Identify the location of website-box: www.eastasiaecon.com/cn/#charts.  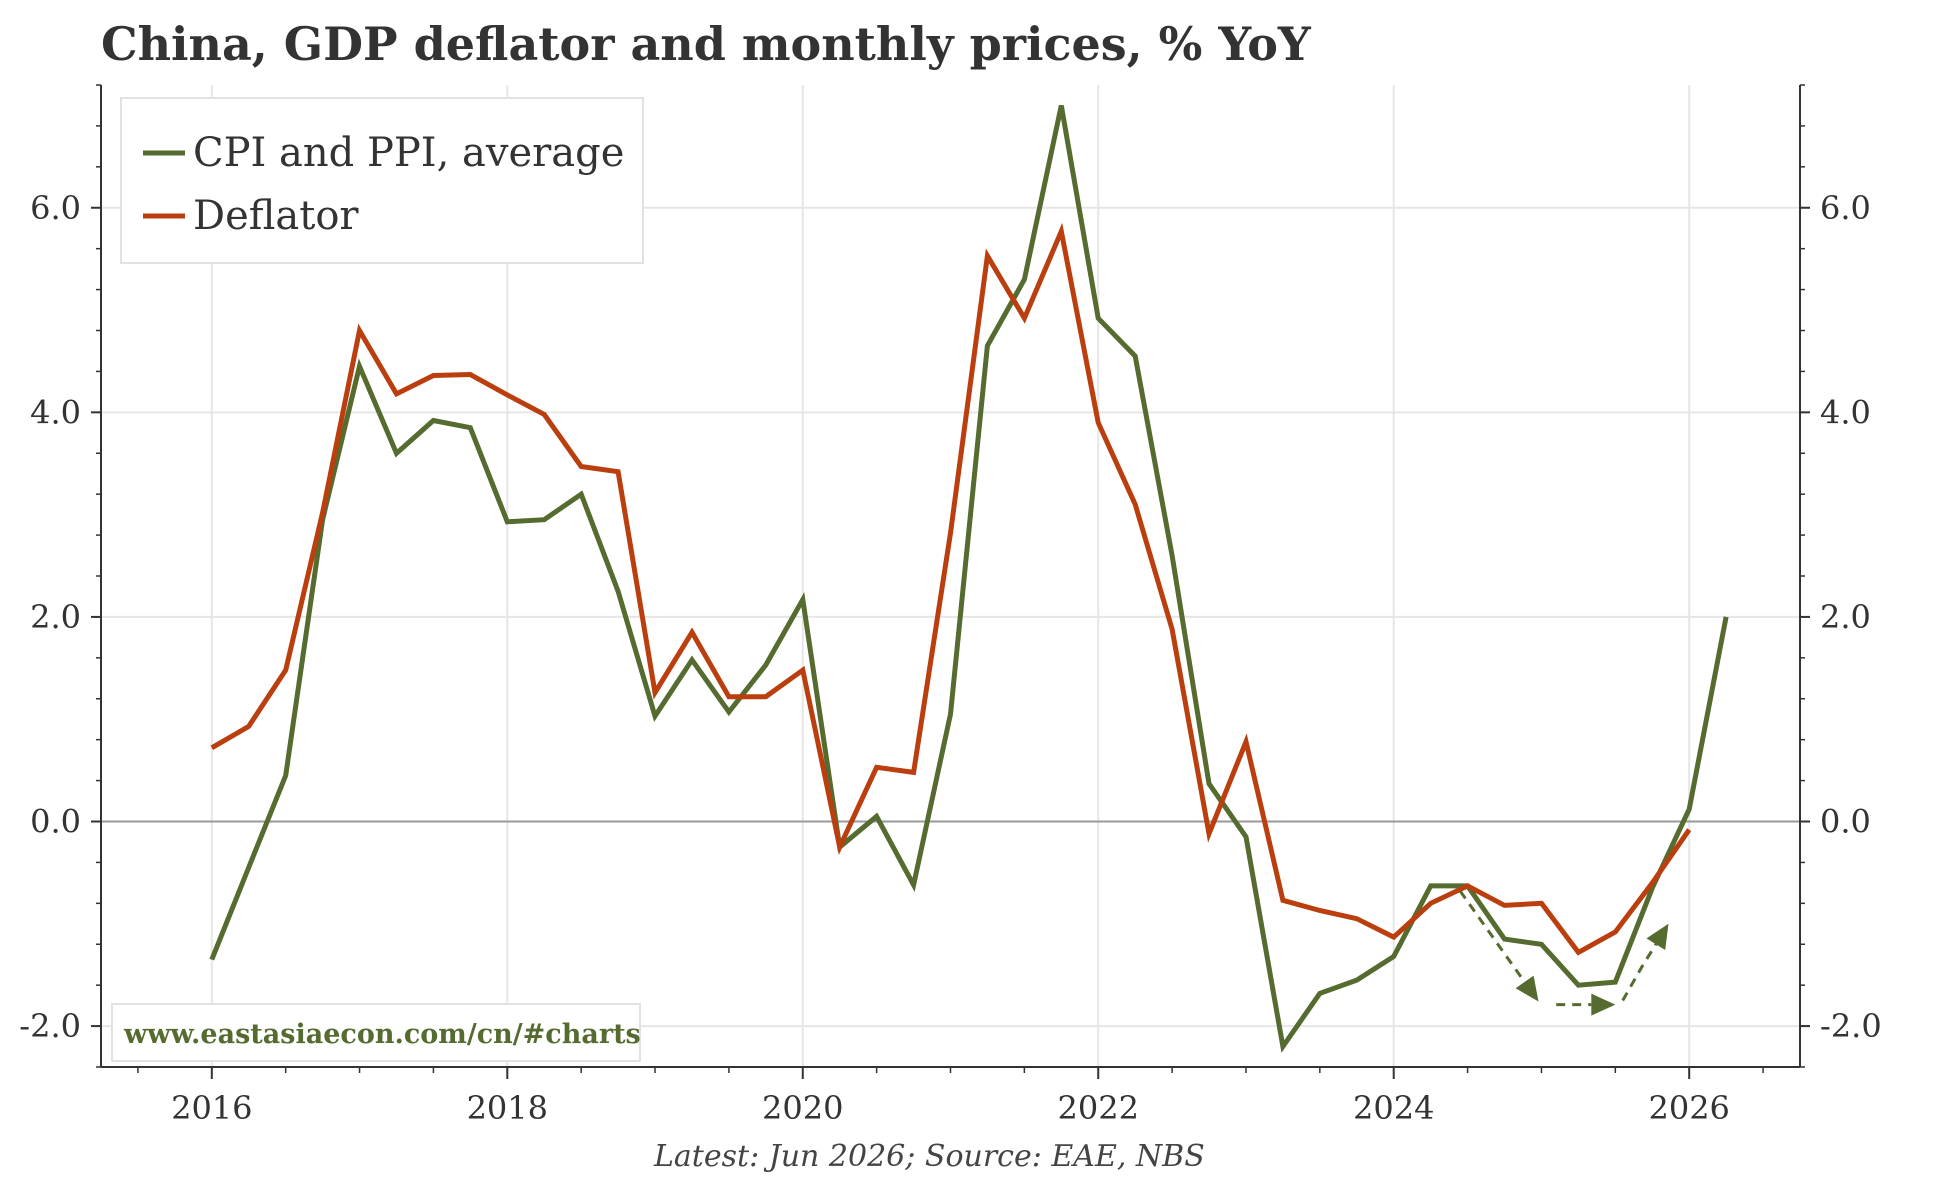
(376, 1032).